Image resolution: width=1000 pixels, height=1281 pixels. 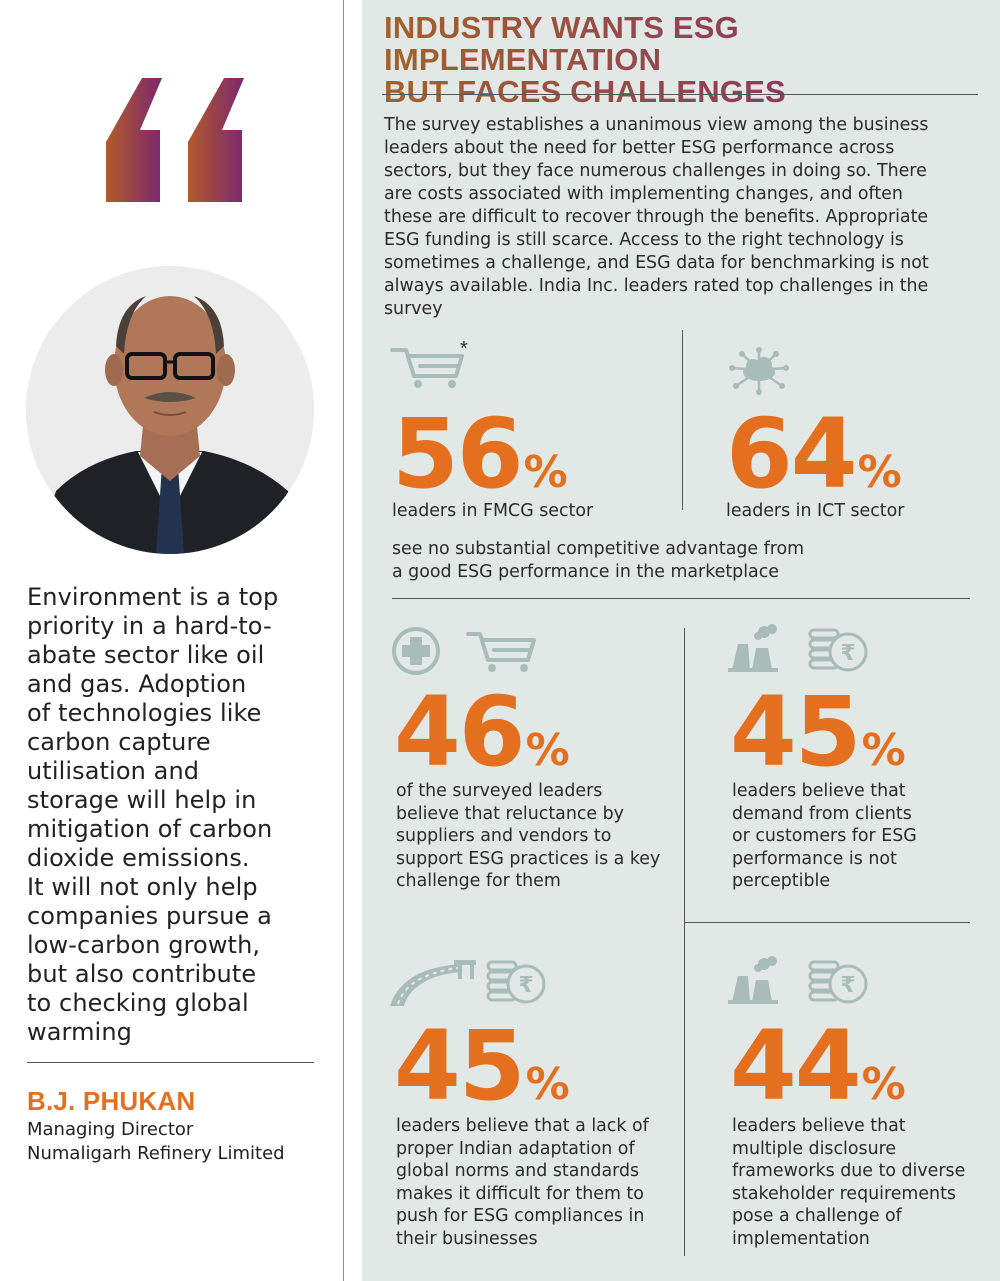 I want to click on medical-plus-icon, so click(x=416, y=651).